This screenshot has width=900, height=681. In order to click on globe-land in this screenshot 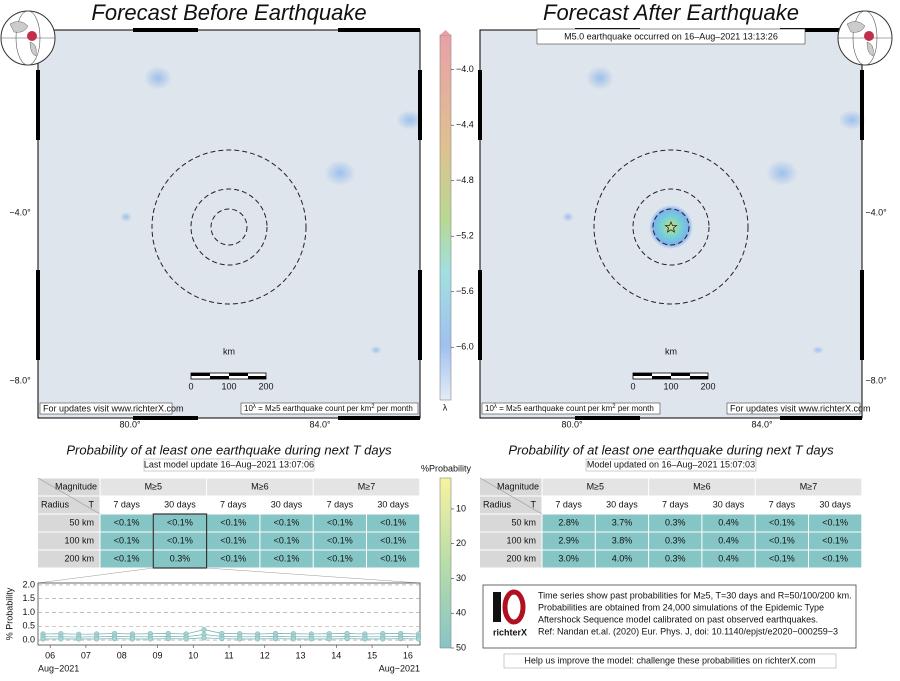, I will do `click(860, 39)`.